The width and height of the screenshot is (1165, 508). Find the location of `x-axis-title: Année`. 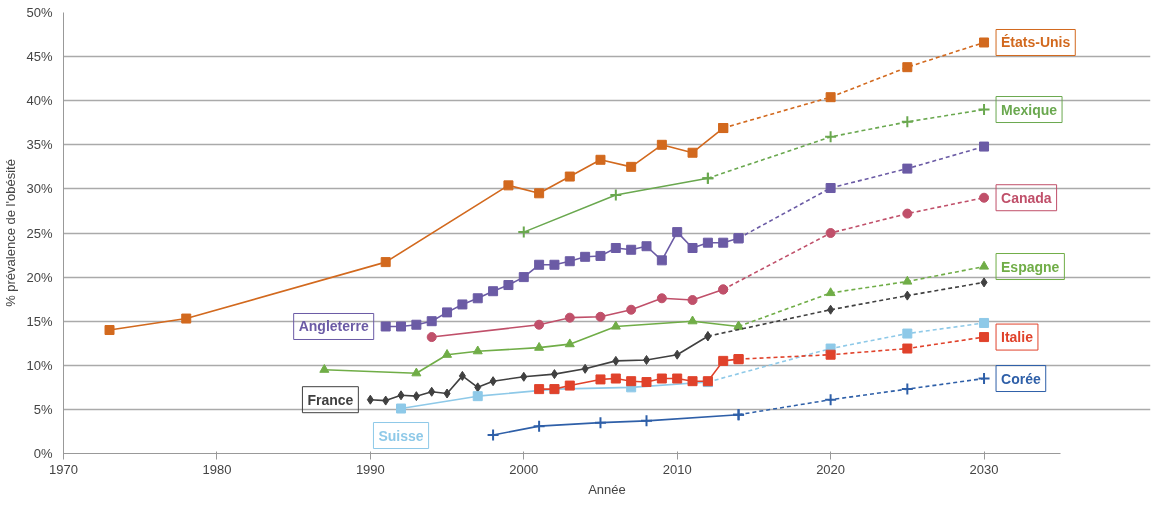

x-axis-title: Année is located at coordinates (607, 489).